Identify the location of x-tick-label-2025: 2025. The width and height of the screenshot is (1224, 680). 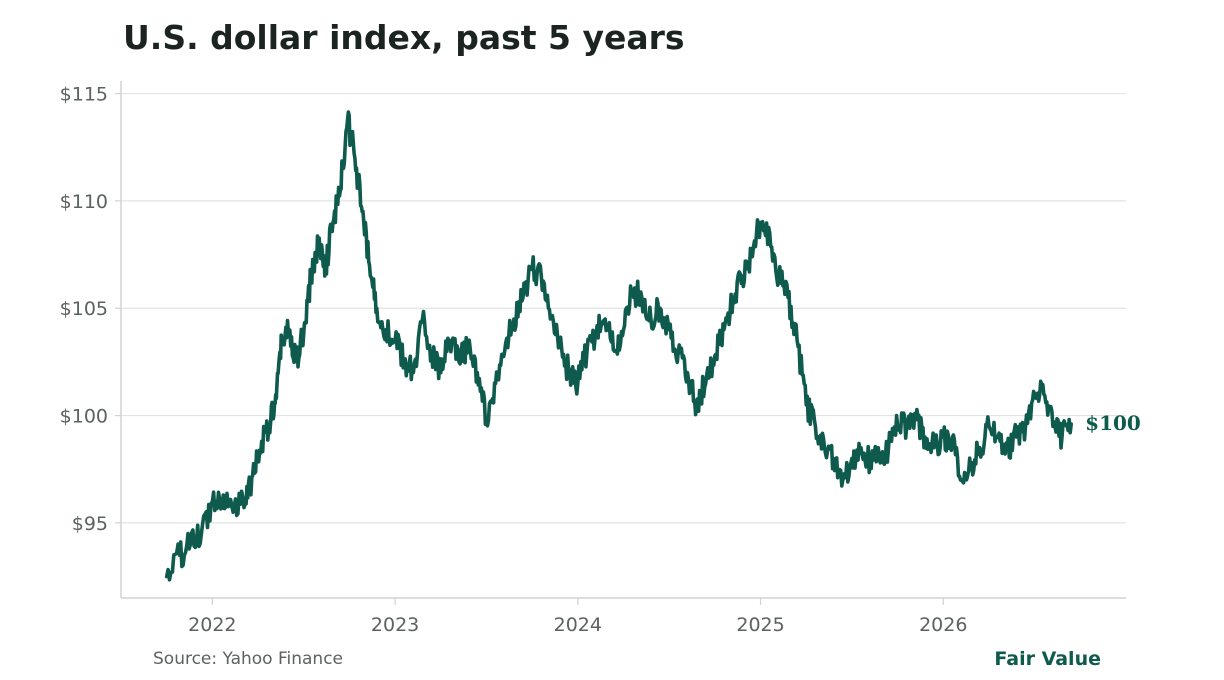
(760, 625).